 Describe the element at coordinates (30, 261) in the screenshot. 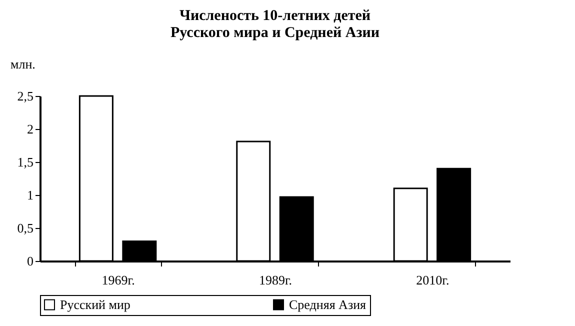

I see `y-tick-label: 0` at that location.